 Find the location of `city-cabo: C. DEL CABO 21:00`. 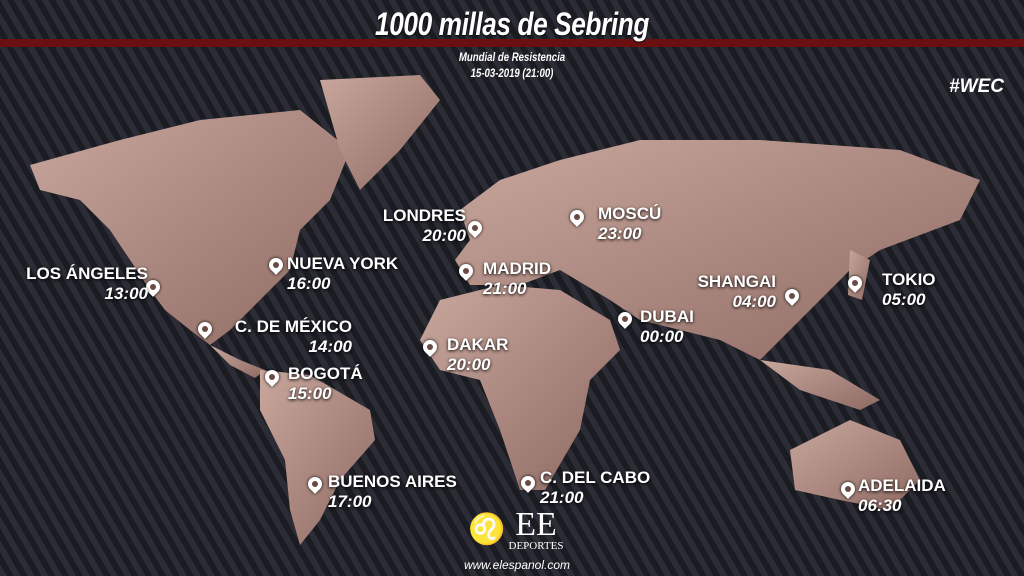

city-cabo: C. DEL CABO 21:00 is located at coordinates (595, 487).